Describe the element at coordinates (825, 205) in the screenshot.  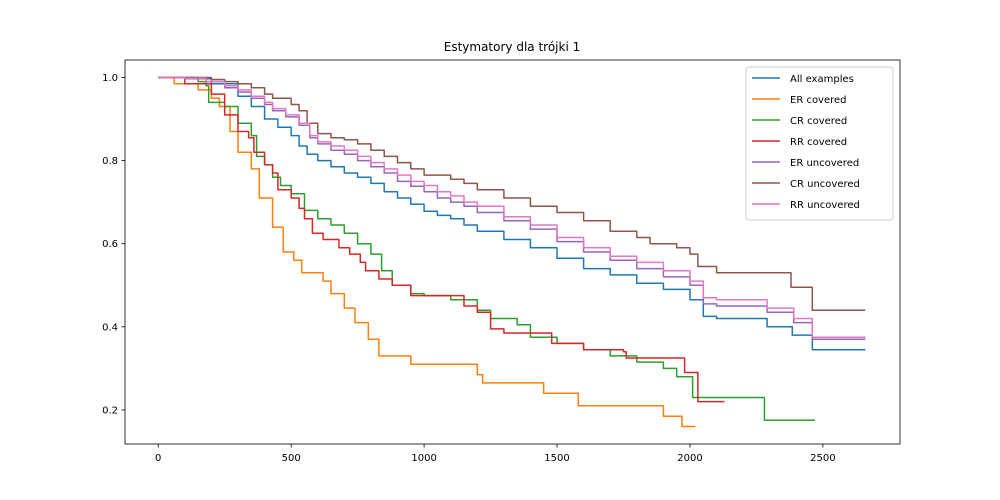
I see `legend-label-7: RR uncovered` at that location.